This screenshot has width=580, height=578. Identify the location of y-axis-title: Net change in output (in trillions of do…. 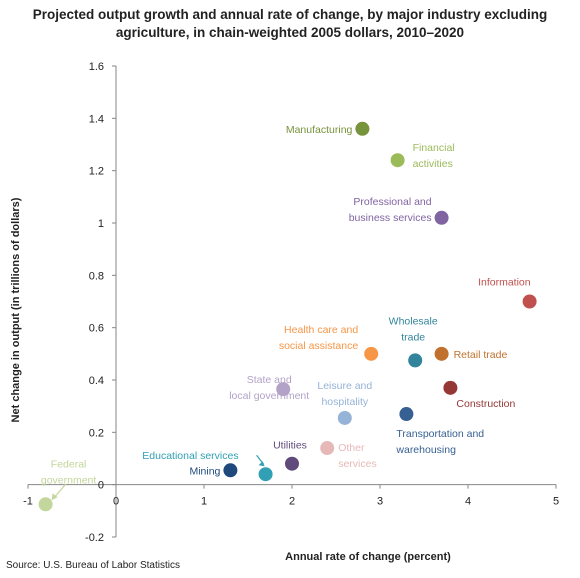
(16, 309).